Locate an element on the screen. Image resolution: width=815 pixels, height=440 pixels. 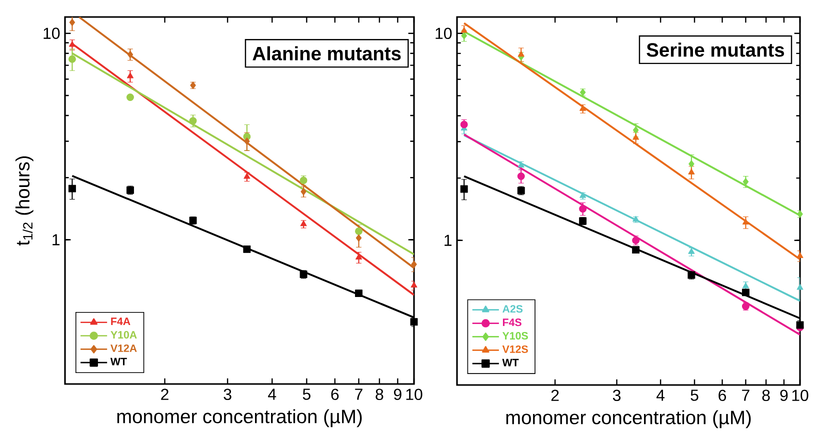
y-axis-title: t$_{1/2}$ (hours) is located at coordinates (24, 201).